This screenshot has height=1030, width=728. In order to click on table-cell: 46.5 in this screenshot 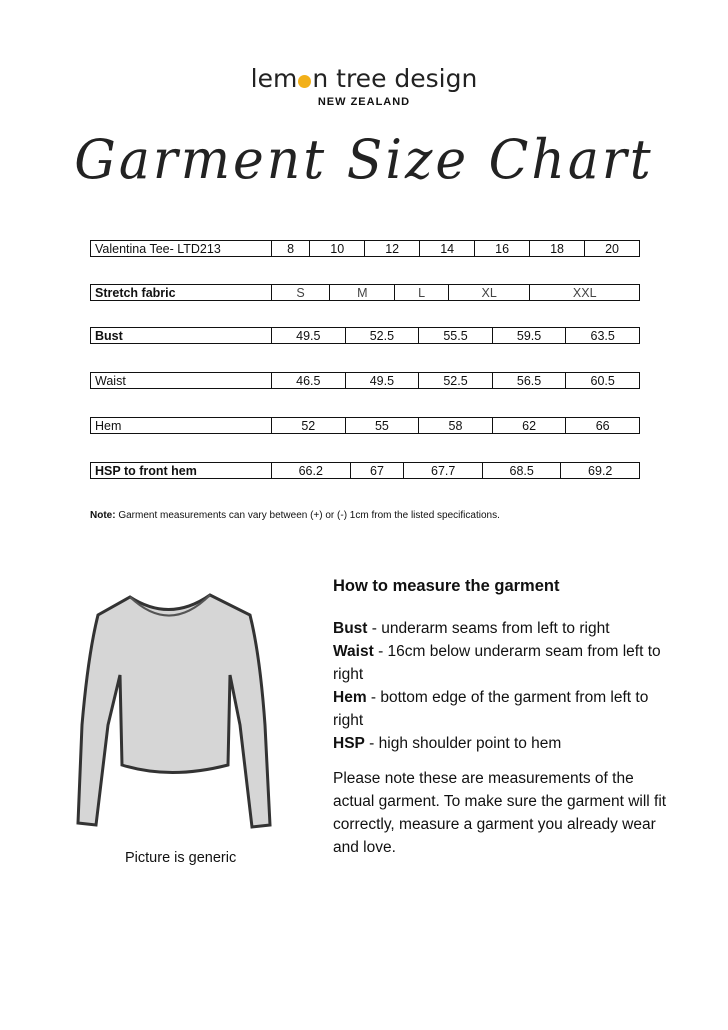, I will do `click(308, 380)`.